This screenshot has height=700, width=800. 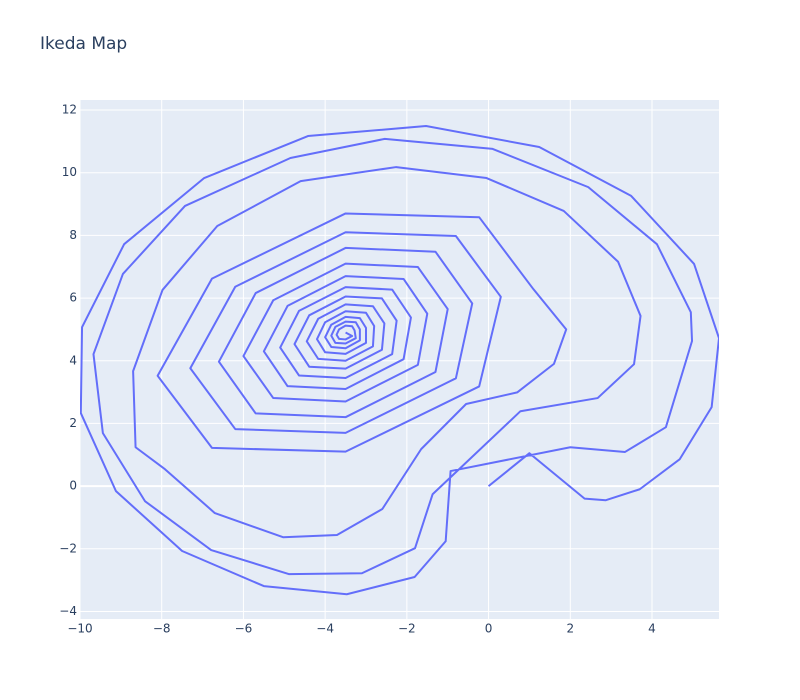 What do you see at coordinates (79, 629) in the screenshot?
I see `x-tick-label: −10` at bounding box center [79, 629].